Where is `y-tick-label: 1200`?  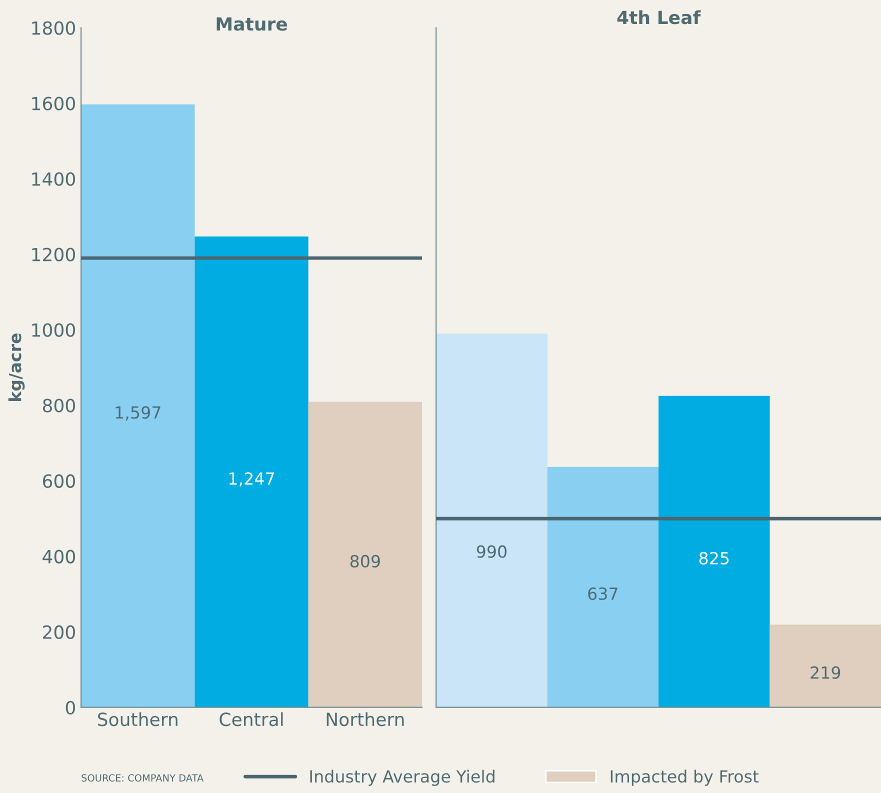
y-tick-label: 1200 is located at coordinates (53, 255).